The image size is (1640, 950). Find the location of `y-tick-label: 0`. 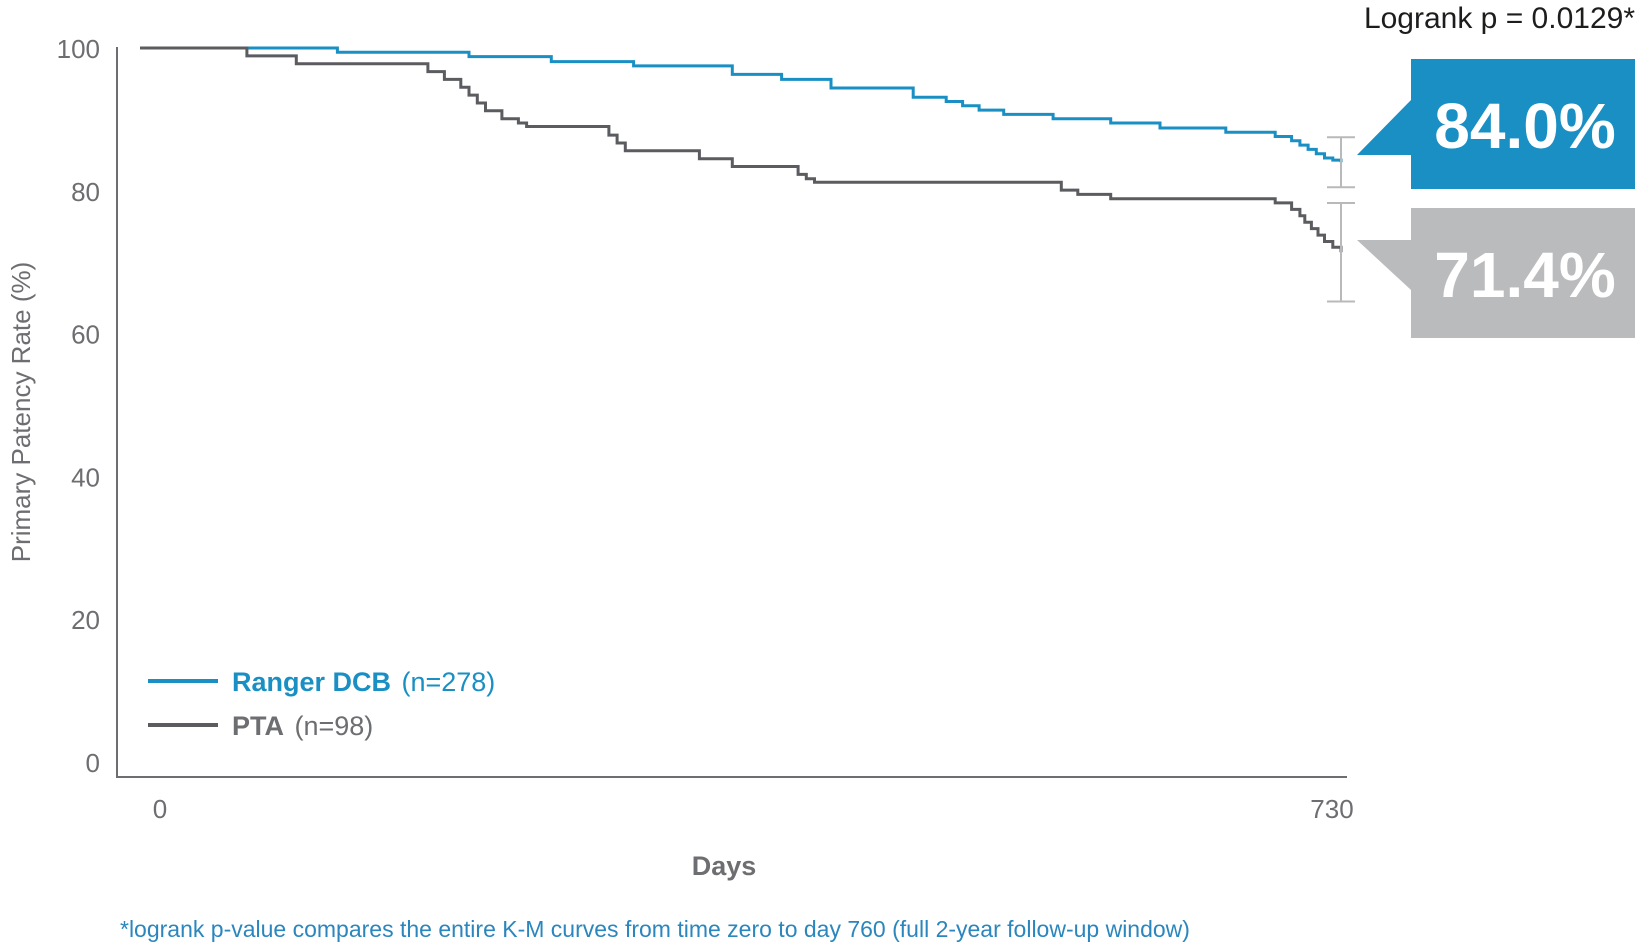

y-tick-label: 0 is located at coordinates (93, 763).